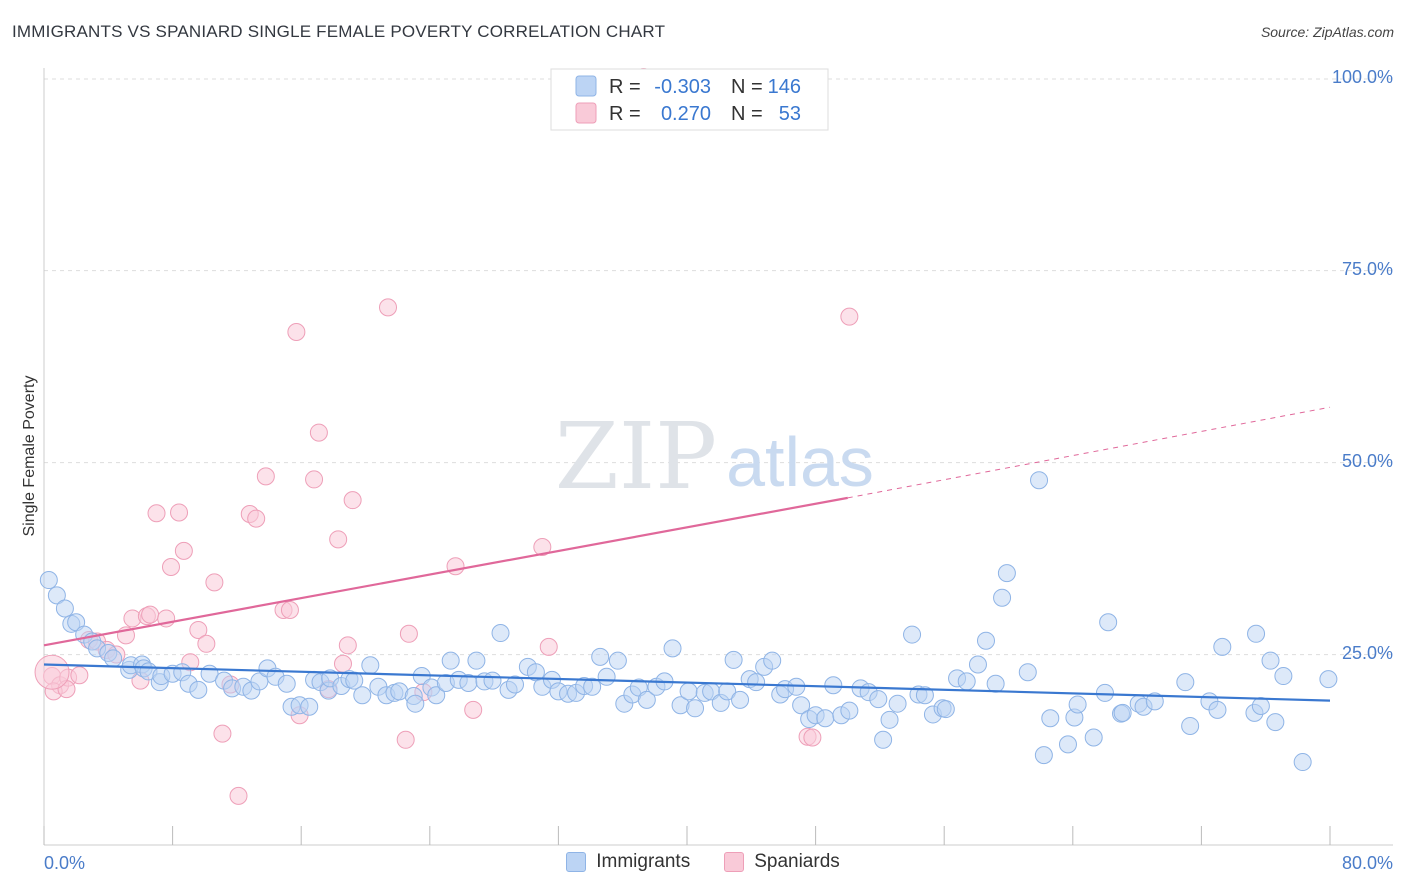 This screenshot has width=1406, height=892. I want to click on legend-item-spaniards: Spaniards, so click(782, 862).